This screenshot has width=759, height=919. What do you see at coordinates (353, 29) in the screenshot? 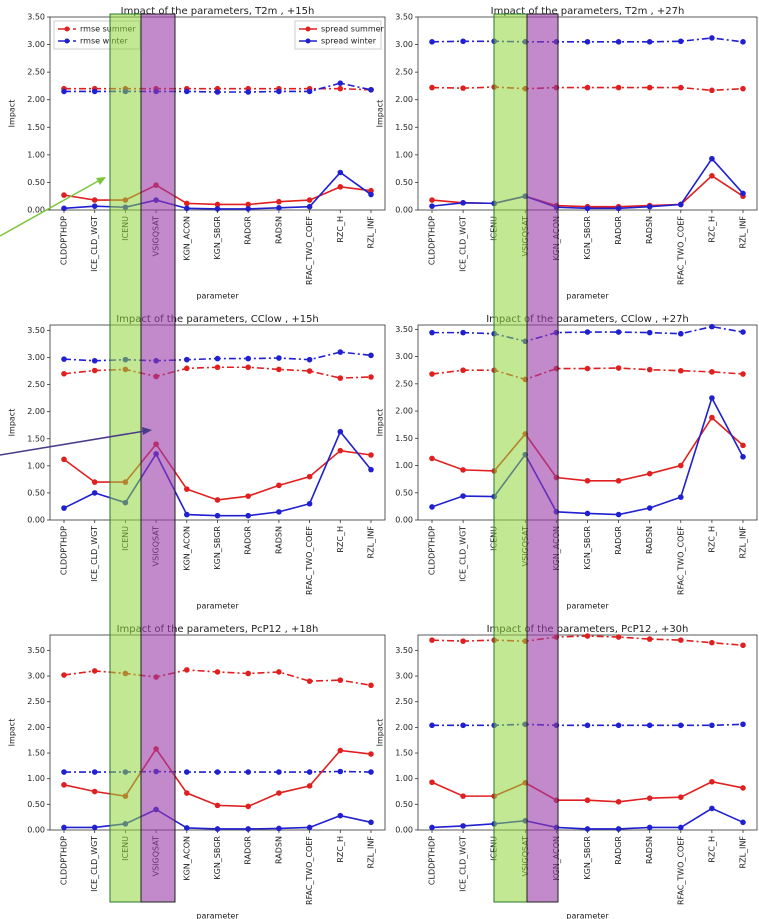
I see `legend-label: spread summer` at bounding box center [353, 29].